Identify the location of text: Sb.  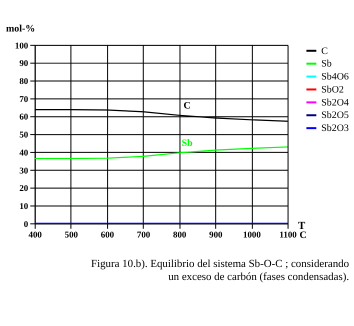
(187, 143).